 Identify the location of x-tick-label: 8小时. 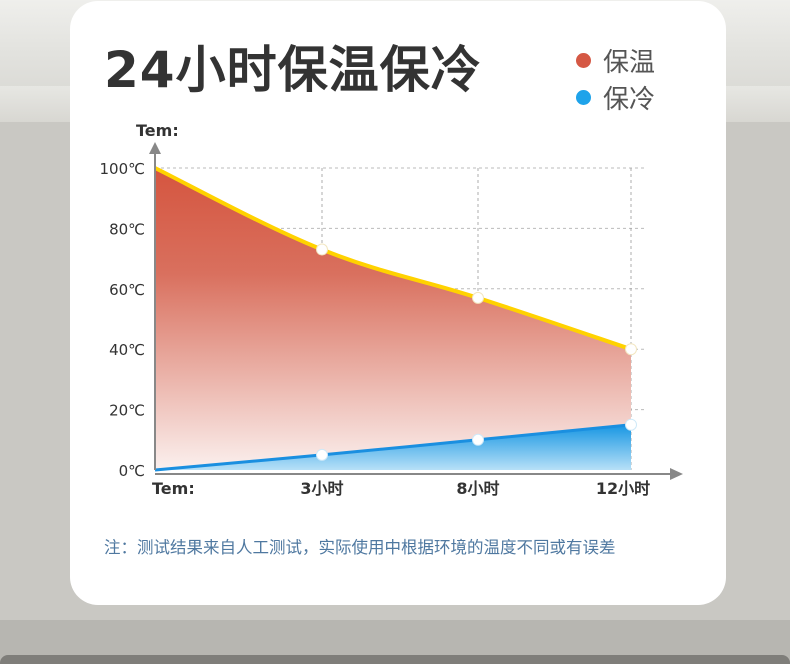
(477, 488).